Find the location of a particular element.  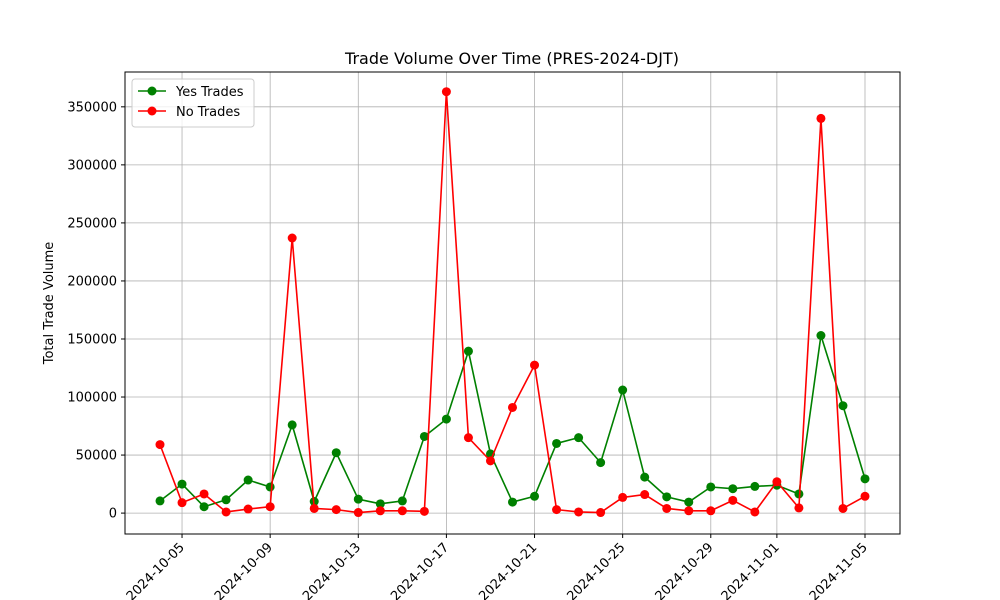

y-tick-label: 250000 is located at coordinates (92, 223).